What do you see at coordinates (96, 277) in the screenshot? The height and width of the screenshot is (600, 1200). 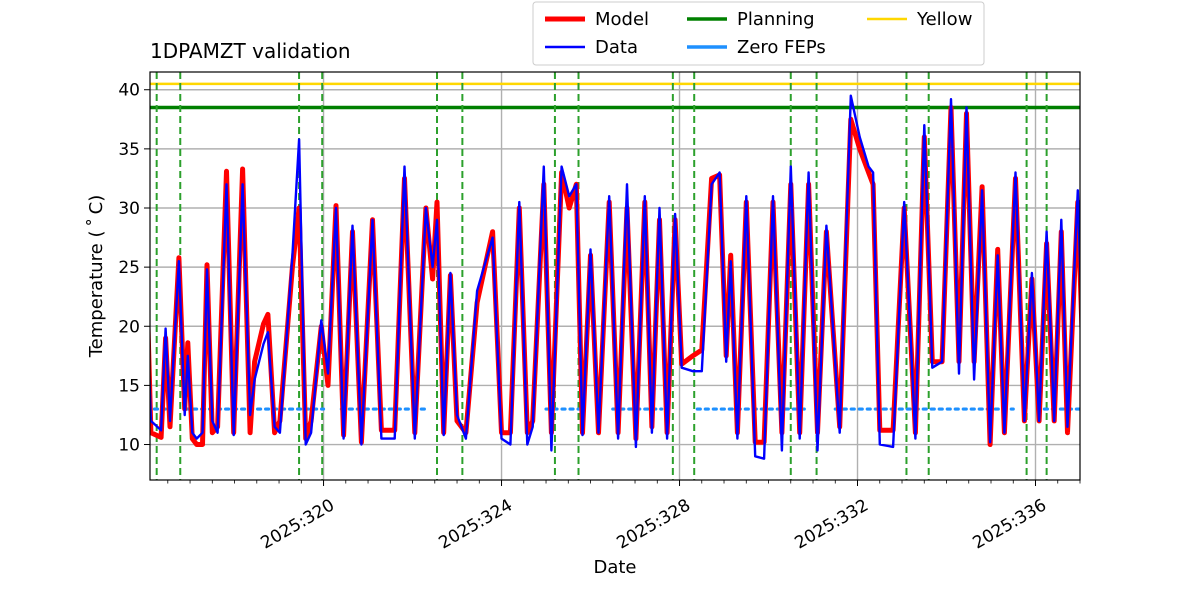 I see `y-axis-label: Temperature ( ˚ C)` at bounding box center [96, 277].